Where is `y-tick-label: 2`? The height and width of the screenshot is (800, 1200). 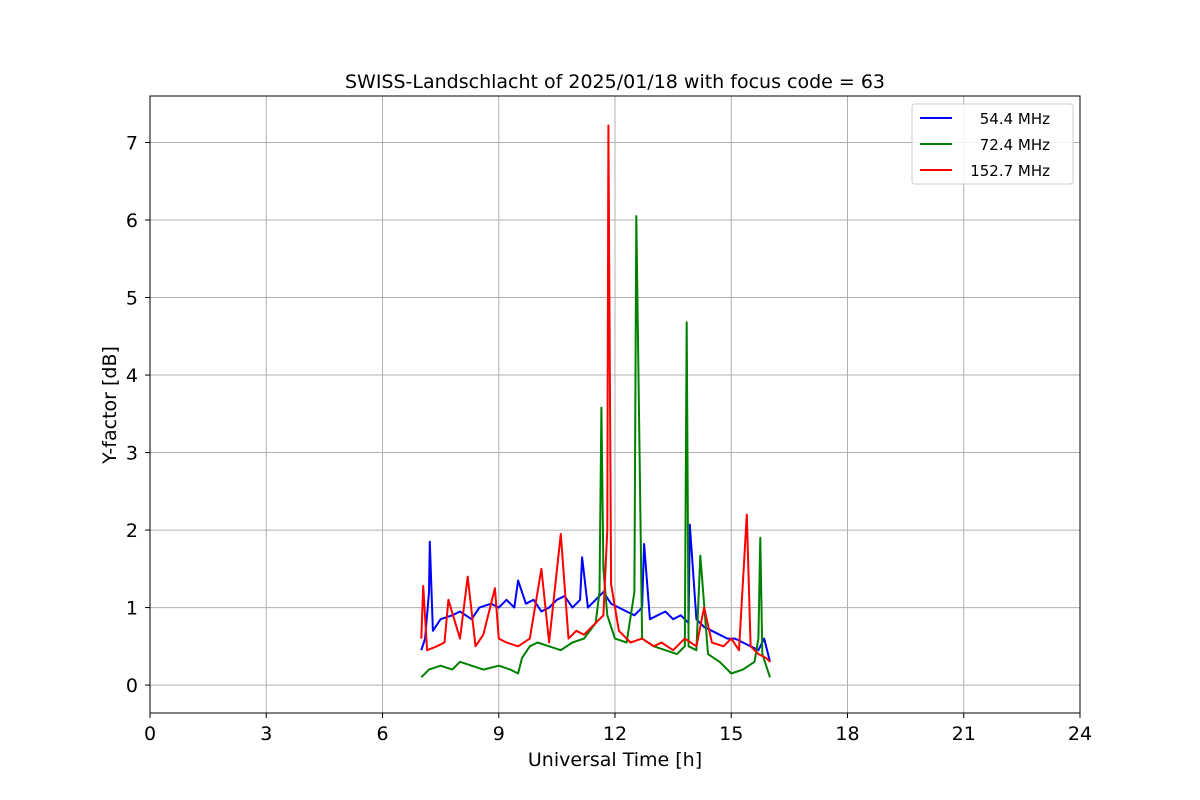
y-tick-label: 2 is located at coordinates (132, 531).